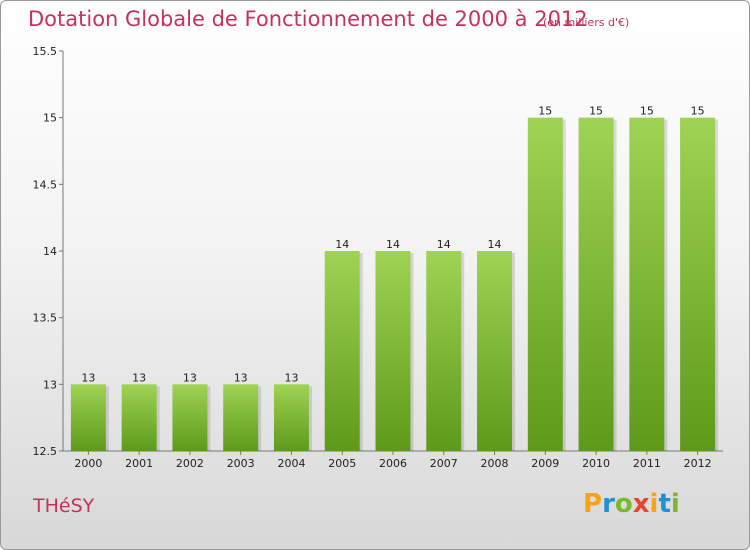 The image size is (750, 550). What do you see at coordinates (50, 118) in the screenshot?
I see `y-tick-label-5: 15` at bounding box center [50, 118].